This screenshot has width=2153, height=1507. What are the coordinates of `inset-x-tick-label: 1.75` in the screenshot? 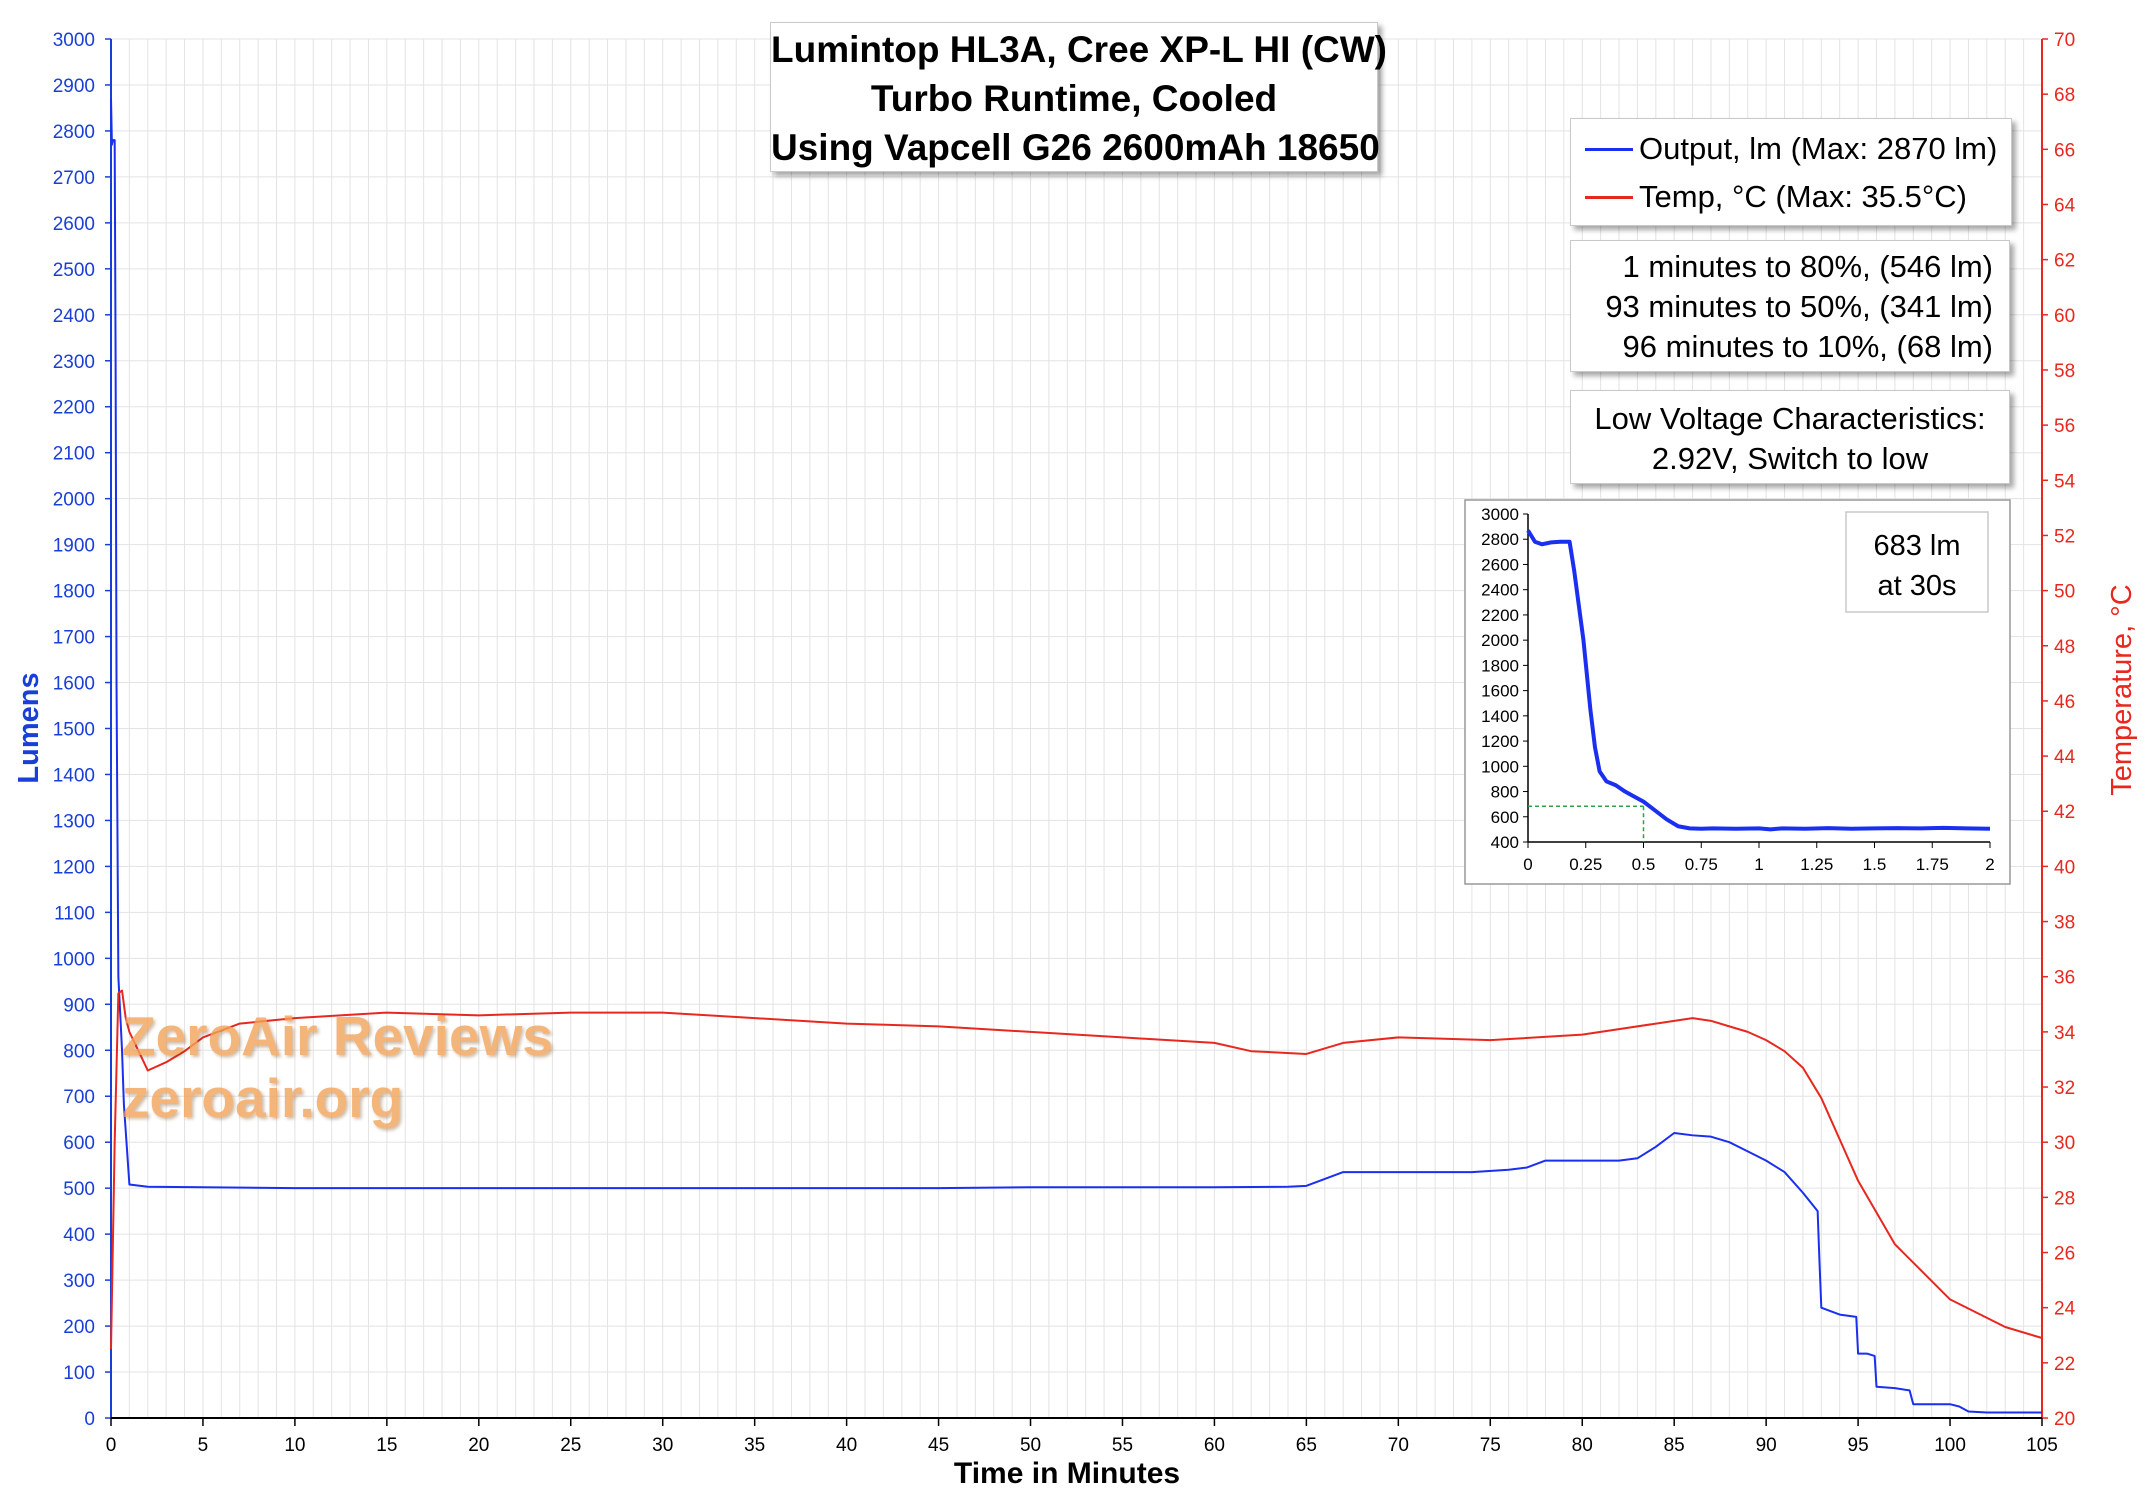 It's located at (1932, 864).